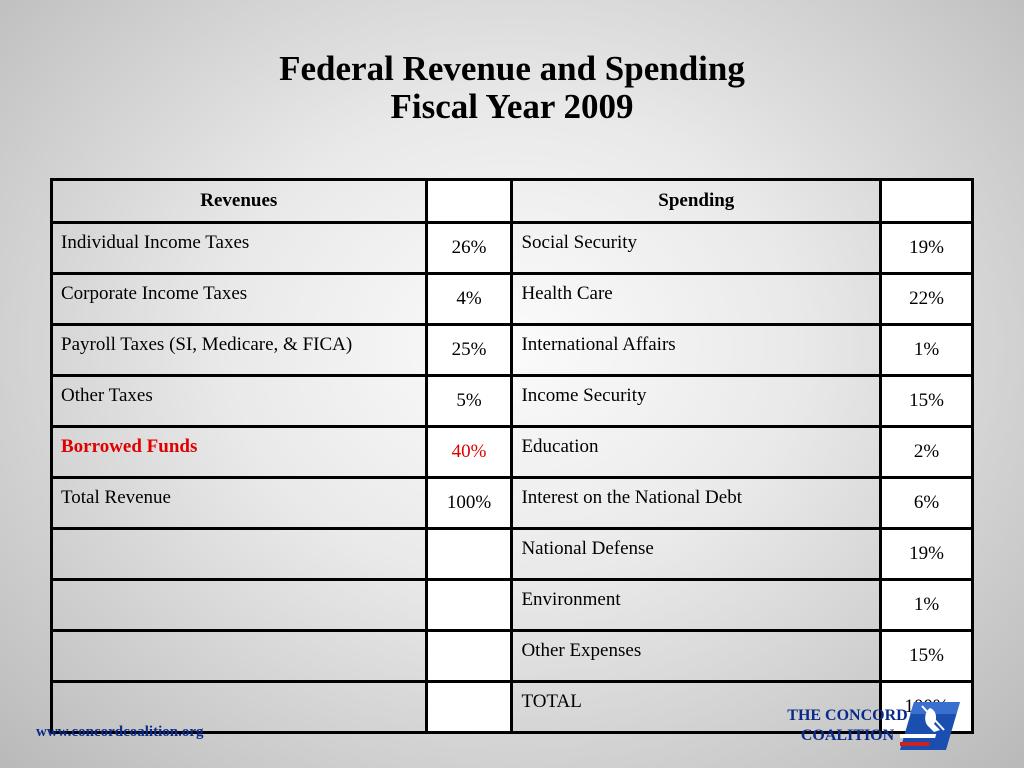 The height and width of the screenshot is (768, 1024). What do you see at coordinates (926, 503) in the screenshot?
I see `spending-pct: 6%` at bounding box center [926, 503].